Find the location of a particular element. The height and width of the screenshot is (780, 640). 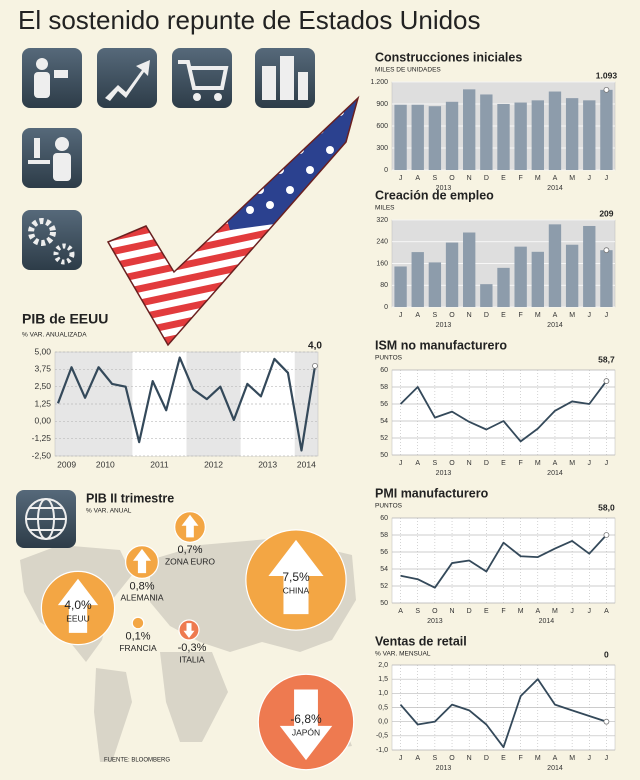

chart-title: Ventas de retail is located at coordinates (421, 641).